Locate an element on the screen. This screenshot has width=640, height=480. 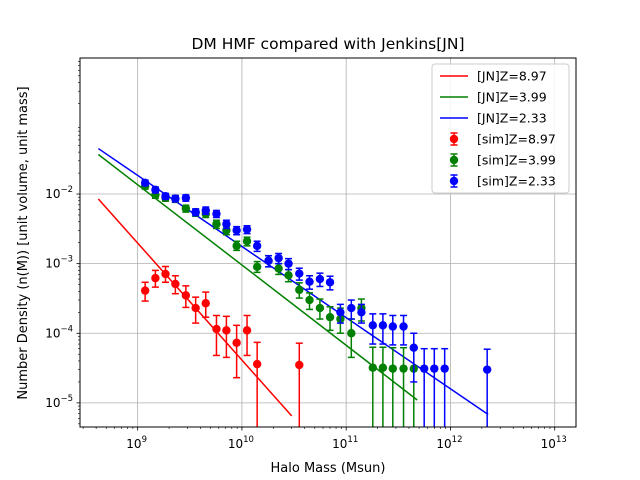
legend-label: [sim]Z=3.99 is located at coordinates (516, 160).